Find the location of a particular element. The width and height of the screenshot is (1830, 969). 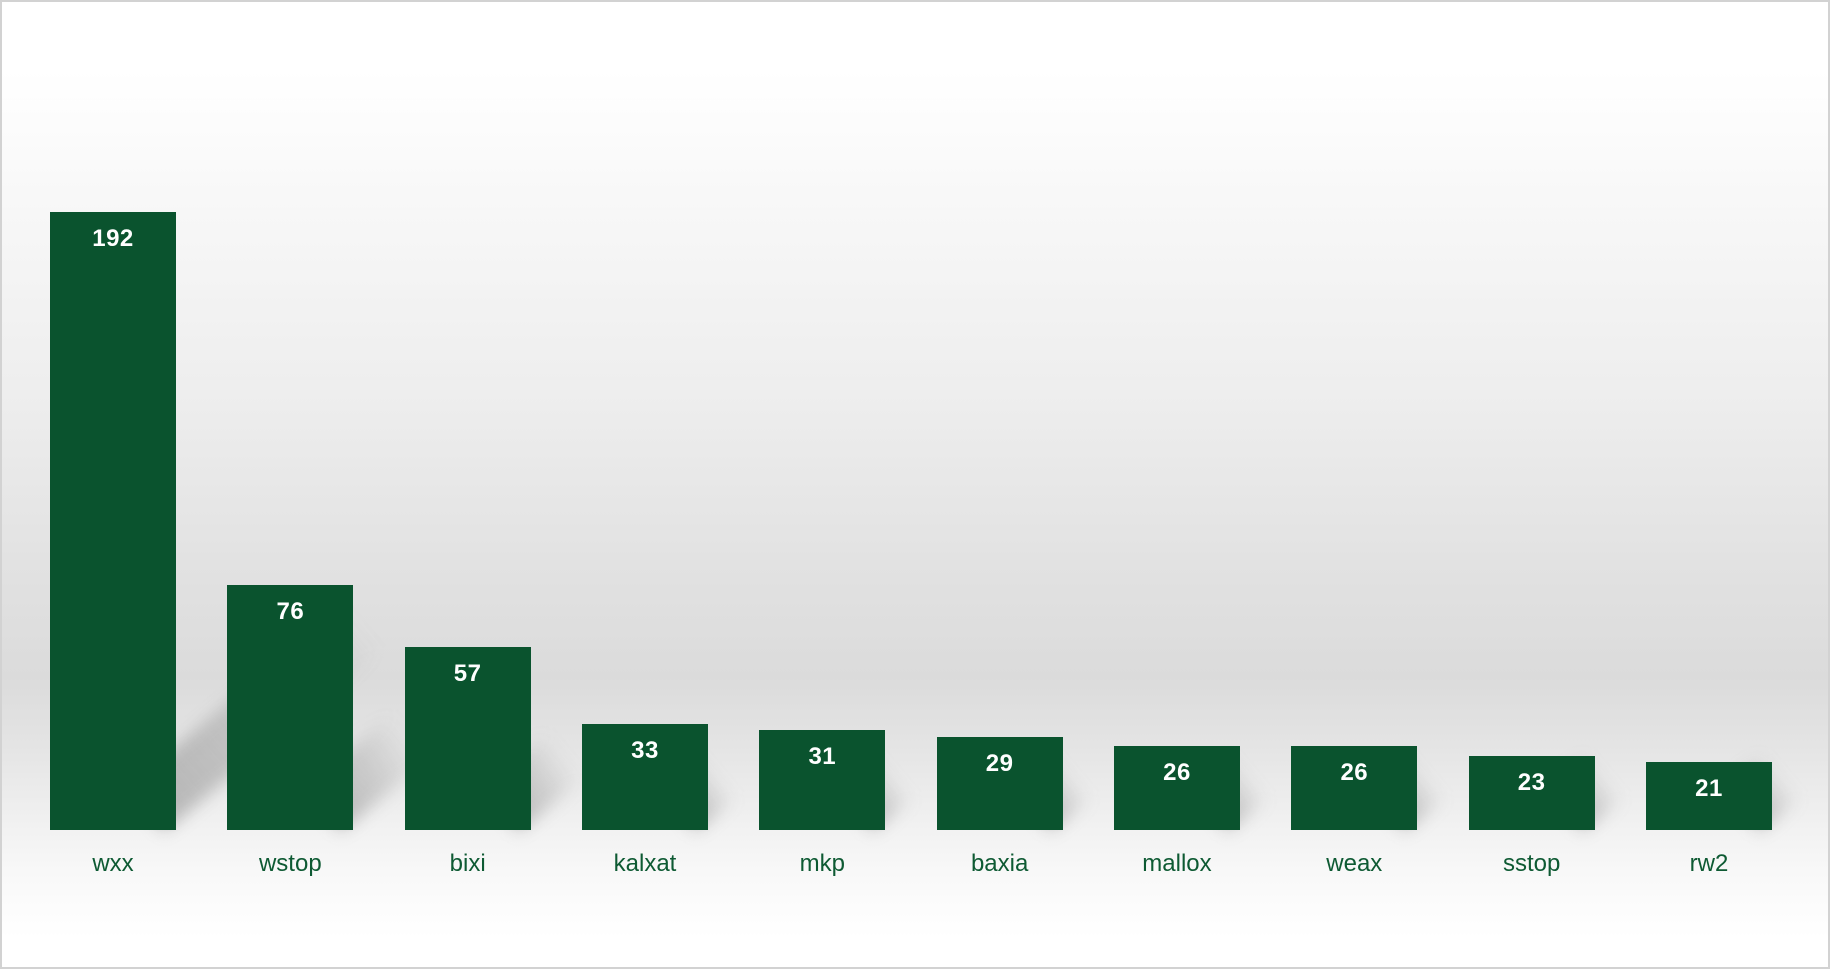

bar-column: 76 wstop is located at coordinates (329, 731).